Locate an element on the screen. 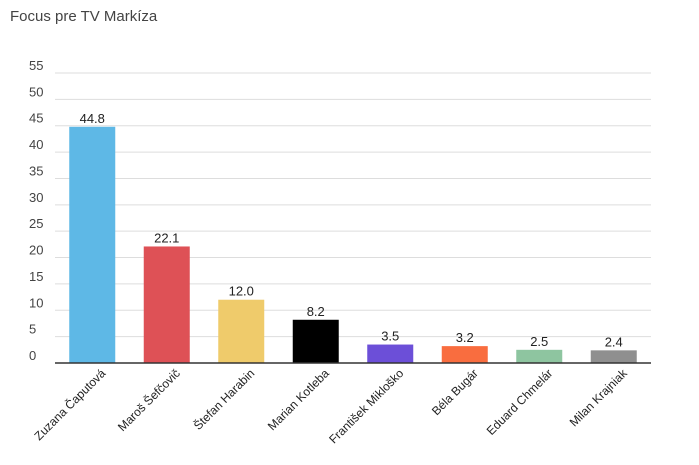 This screenshot has width=699, height=465. y-tick-label: 30 is located at coordinates (36, 197).